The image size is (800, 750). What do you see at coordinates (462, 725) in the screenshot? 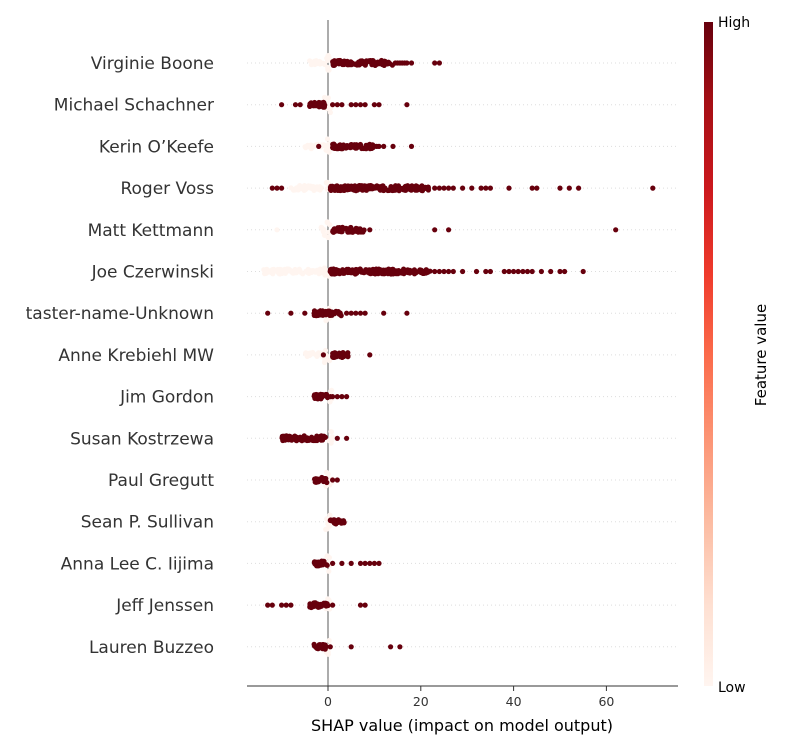
I see `x-axis-title: SHAP value (impact on model output)` at bounding box center [462, 725].